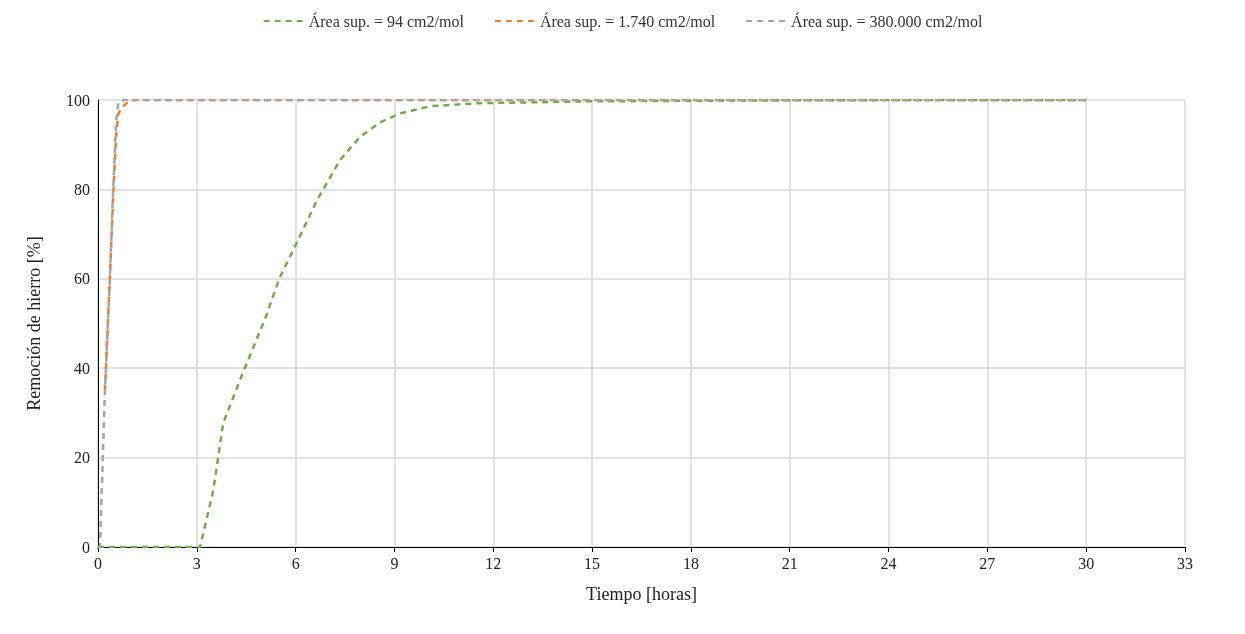  I want to click on y-axis-title: Remoción de hierro [%], so click(34, 323).